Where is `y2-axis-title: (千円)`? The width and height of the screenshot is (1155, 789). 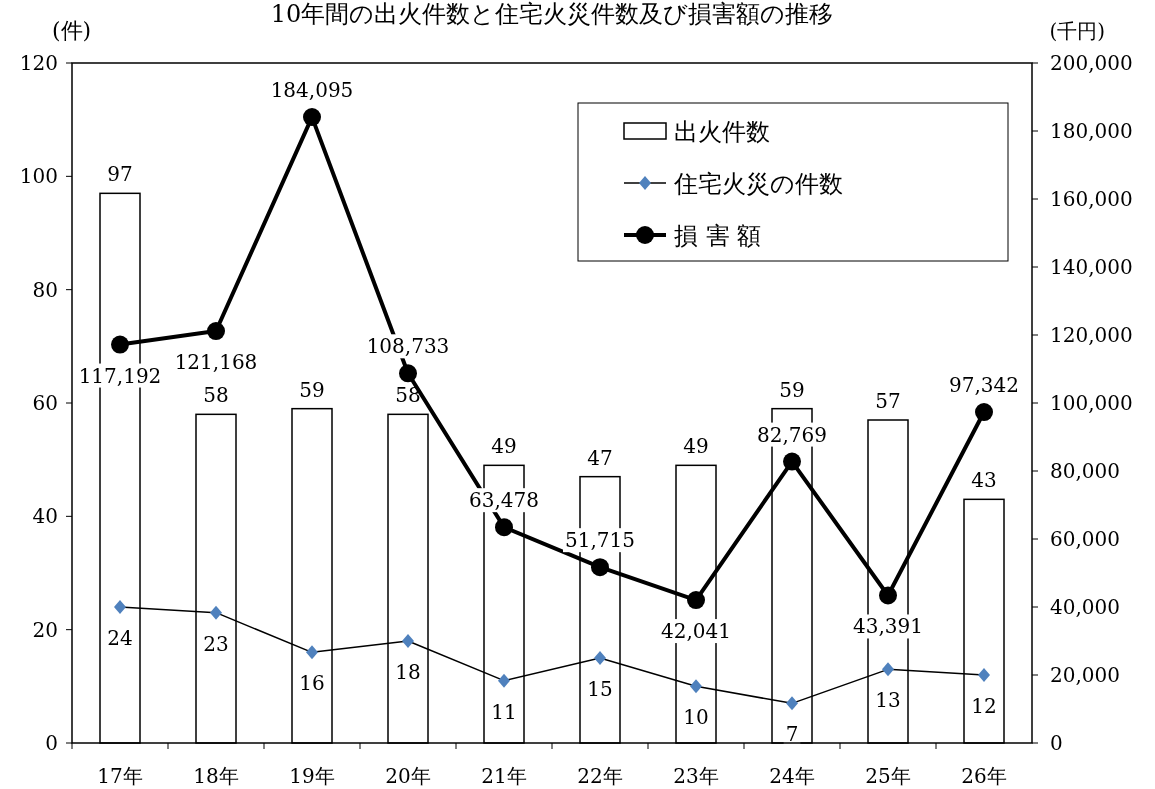
y2-axis-title: (千円) is located at coordinates (1077, 31).